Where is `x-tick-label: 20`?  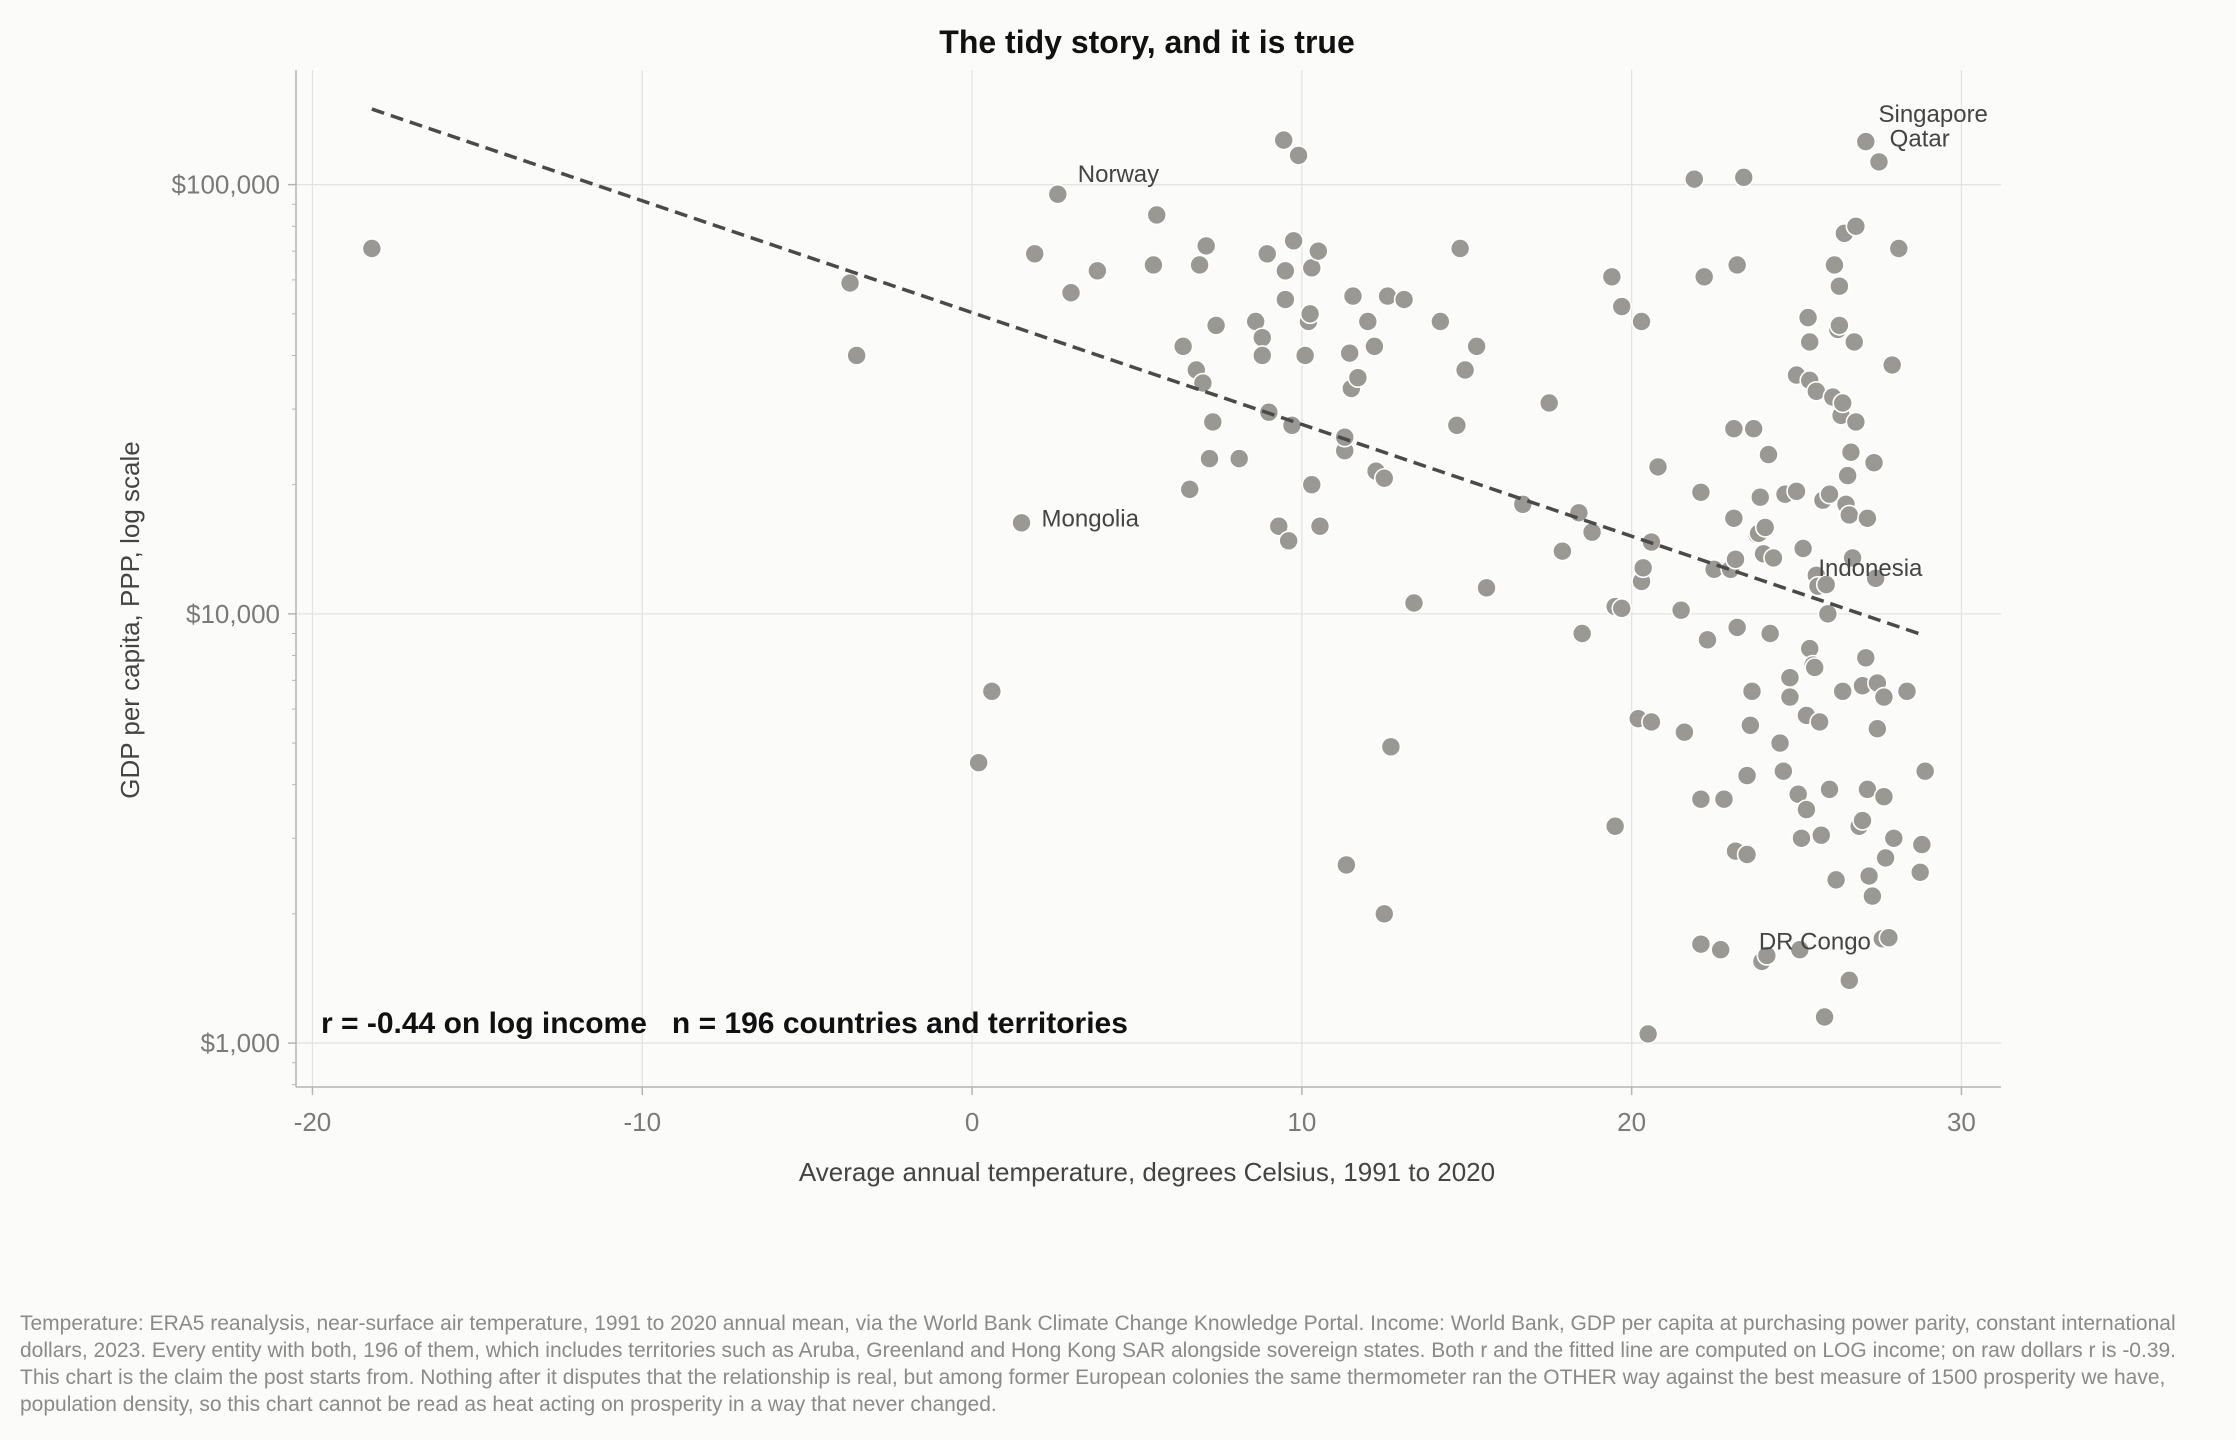
x-tick-label: 20 is located at coordinates (1631, 1122).